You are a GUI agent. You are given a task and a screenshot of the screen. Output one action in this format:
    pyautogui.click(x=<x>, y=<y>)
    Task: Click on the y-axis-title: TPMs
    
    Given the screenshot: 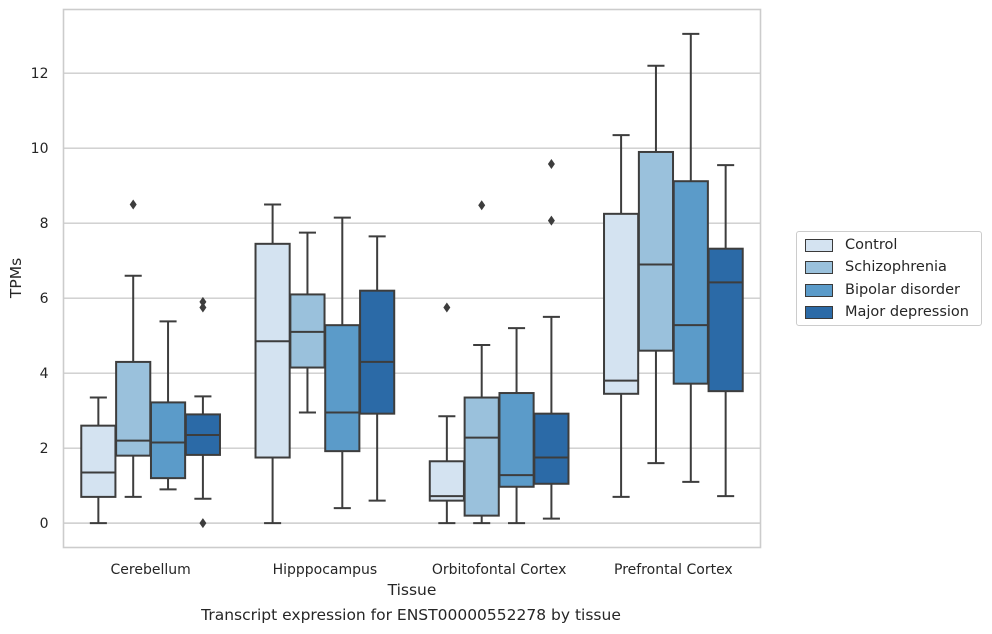 What is the action you would take?
    pyautogui.click(x=16, y=278)
    